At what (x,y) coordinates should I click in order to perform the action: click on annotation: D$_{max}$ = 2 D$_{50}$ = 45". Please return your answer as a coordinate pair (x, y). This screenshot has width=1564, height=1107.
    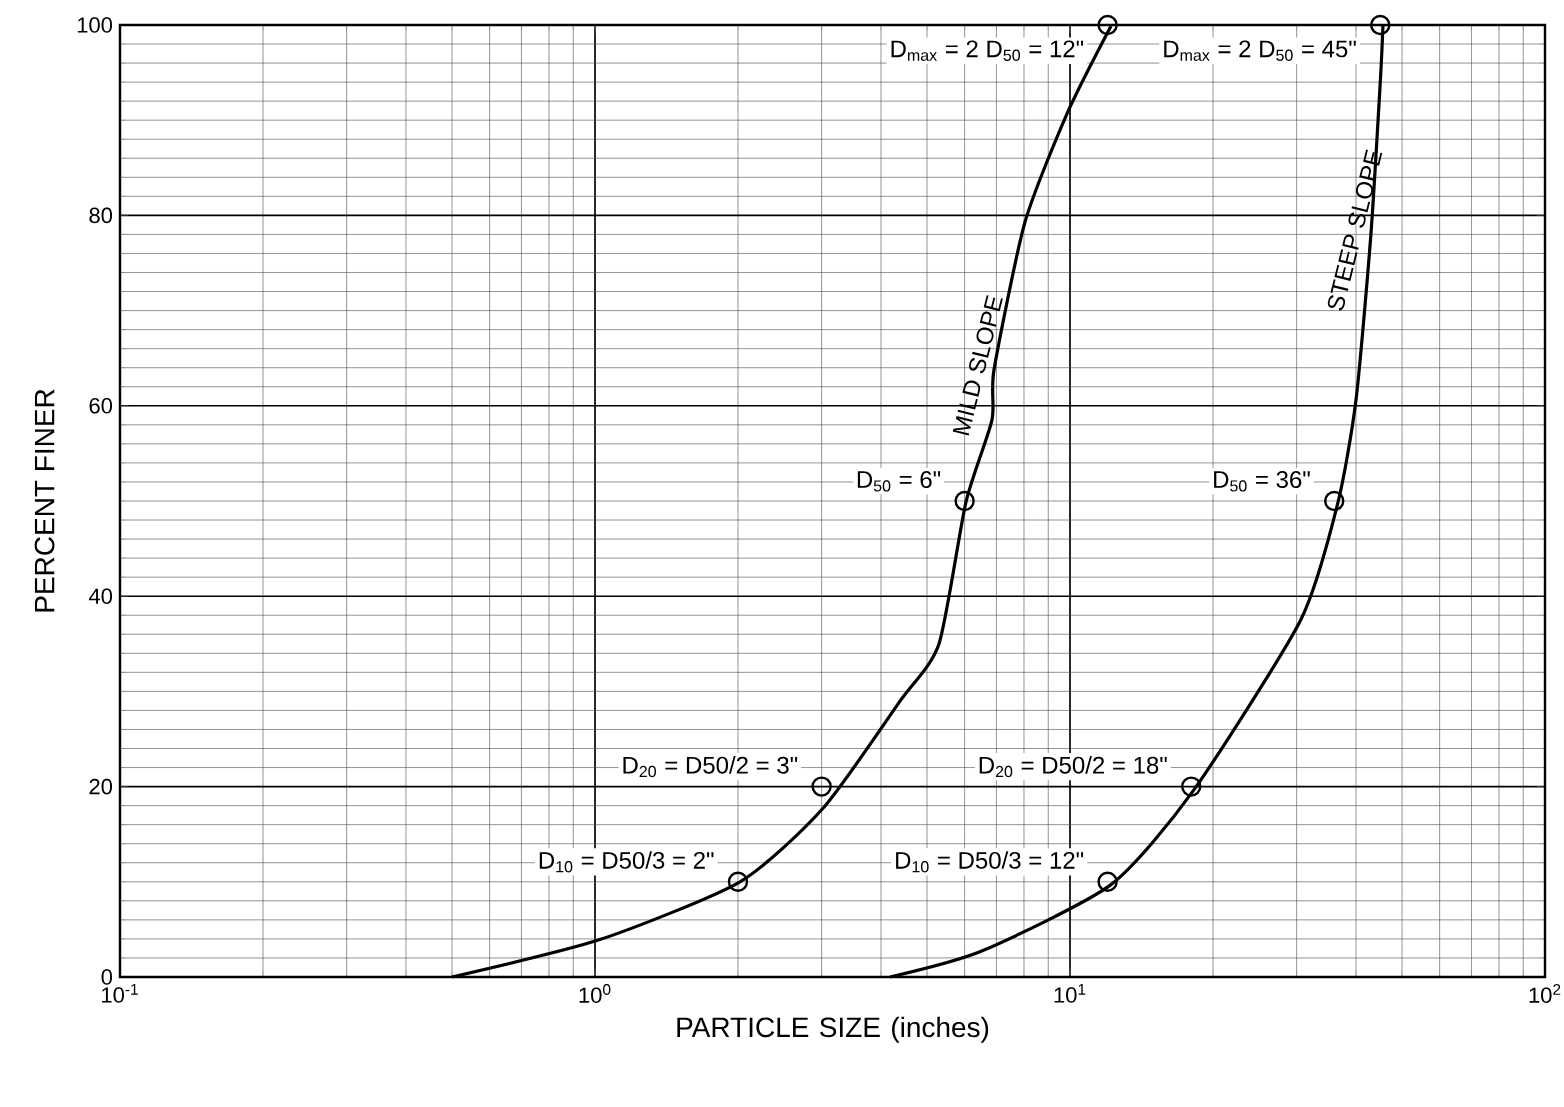
    Looking at the image, I should click on (1260, 50).